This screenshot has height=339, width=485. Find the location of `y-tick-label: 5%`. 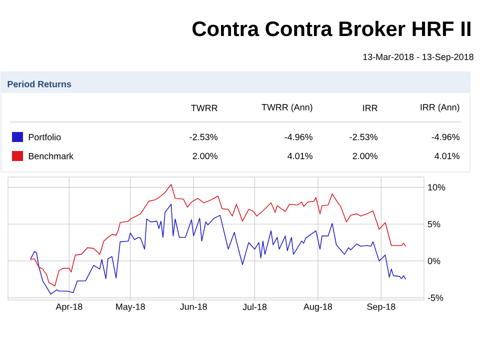

y-tick-label: 5% is located at coordinates (434, 224).